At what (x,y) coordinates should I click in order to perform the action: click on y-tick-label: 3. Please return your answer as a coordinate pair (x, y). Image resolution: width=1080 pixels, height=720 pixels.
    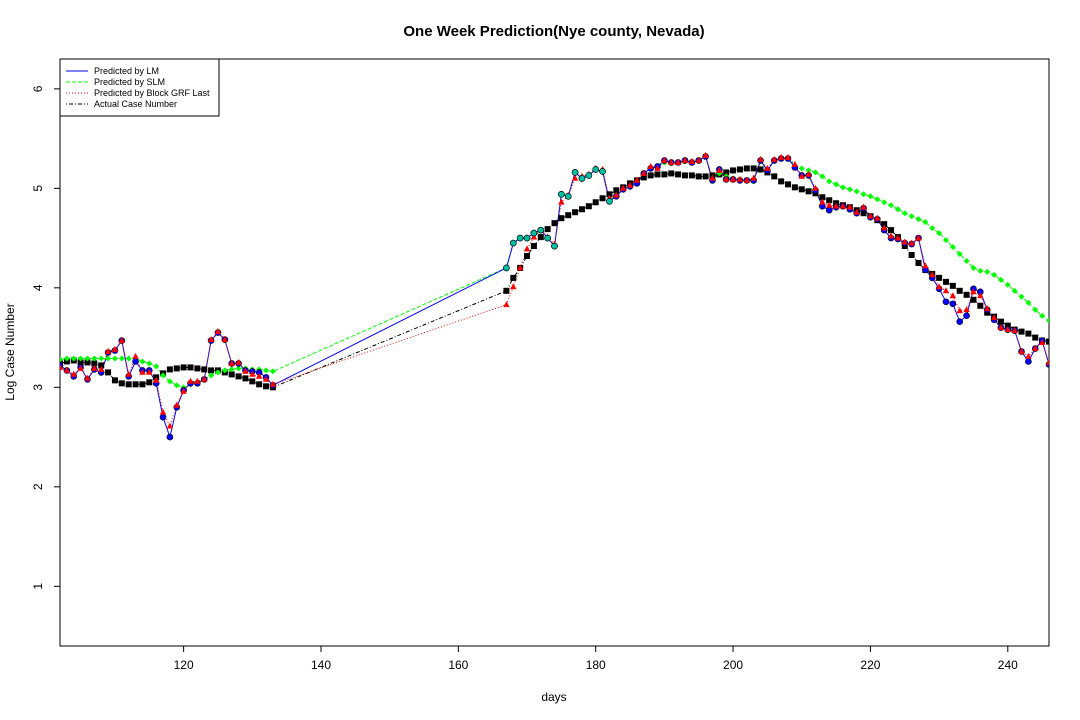
    Looking at the image, I should click on (38, 387).